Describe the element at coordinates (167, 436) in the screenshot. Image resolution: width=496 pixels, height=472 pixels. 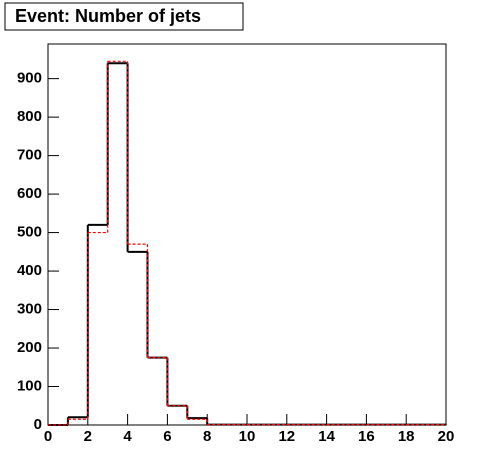
I see `x-tick-label: 6` at that location.